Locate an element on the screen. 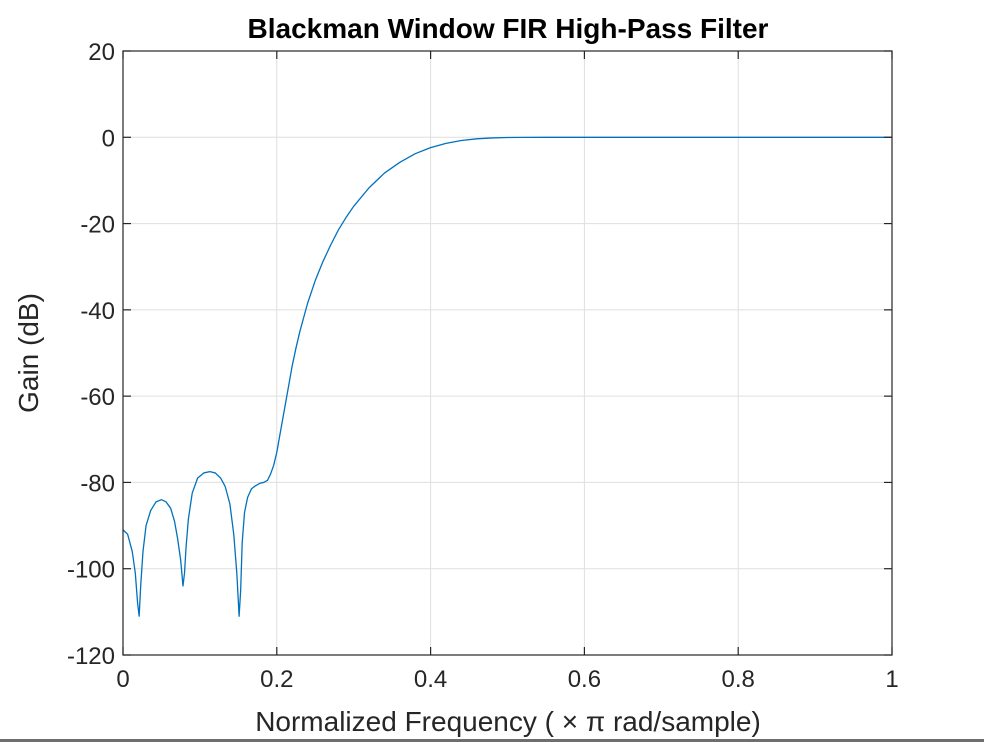 The width and height of the screenshot is (984, 742). chart-title: Blackman Window FIR High-Pass Filter is located at coordinates (508, 28).